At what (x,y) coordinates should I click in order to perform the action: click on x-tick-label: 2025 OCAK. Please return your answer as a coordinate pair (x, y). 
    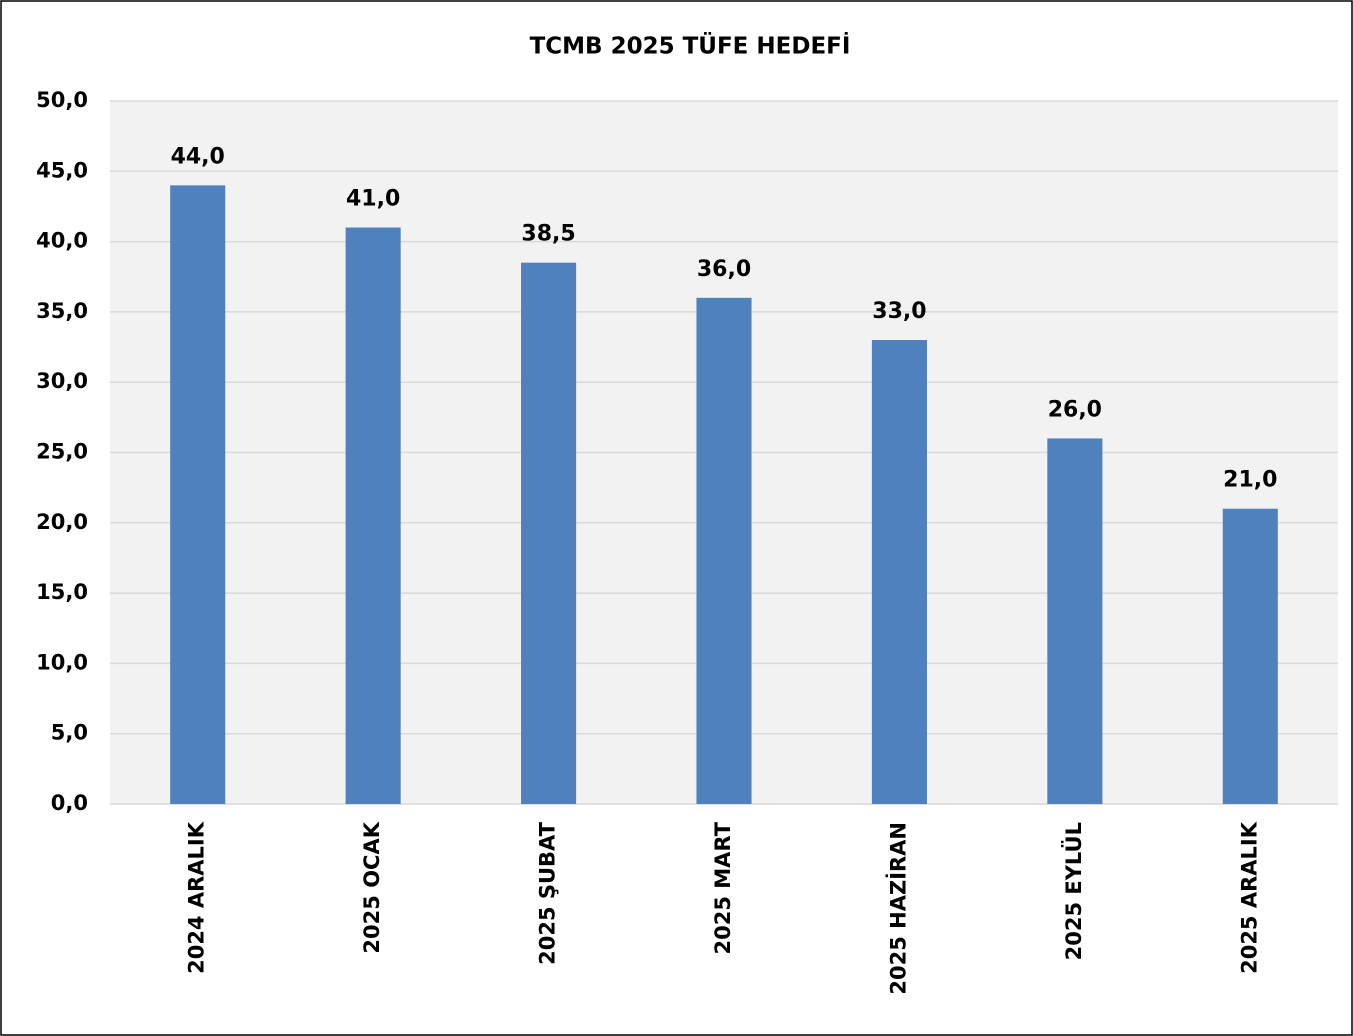
    Looking at the image, I should click on (372, 887).